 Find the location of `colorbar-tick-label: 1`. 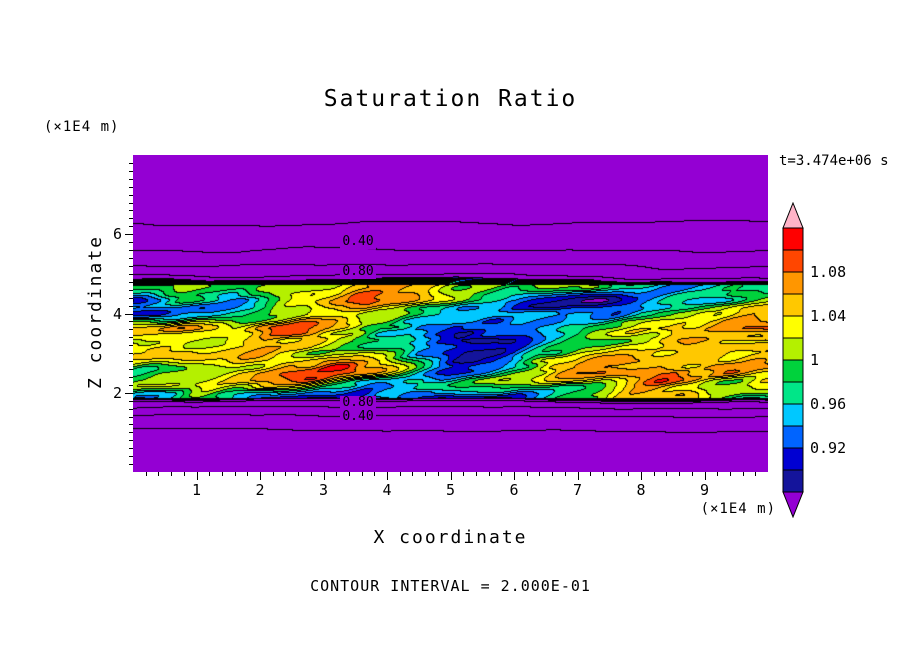

colorbar-tick-label: 1 is located at coordinates (815, 360).